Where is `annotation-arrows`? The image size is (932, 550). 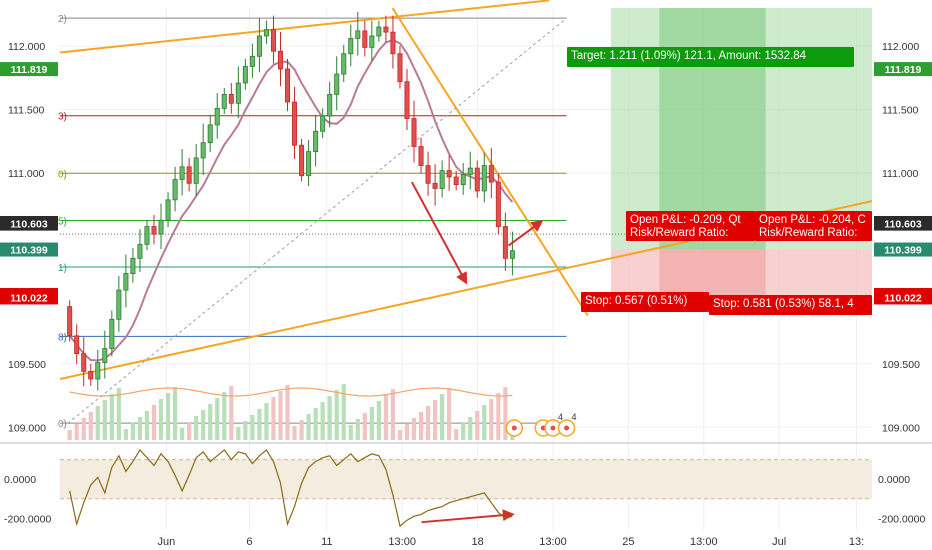 annotation-arrows is located at coordinates (477, 352).